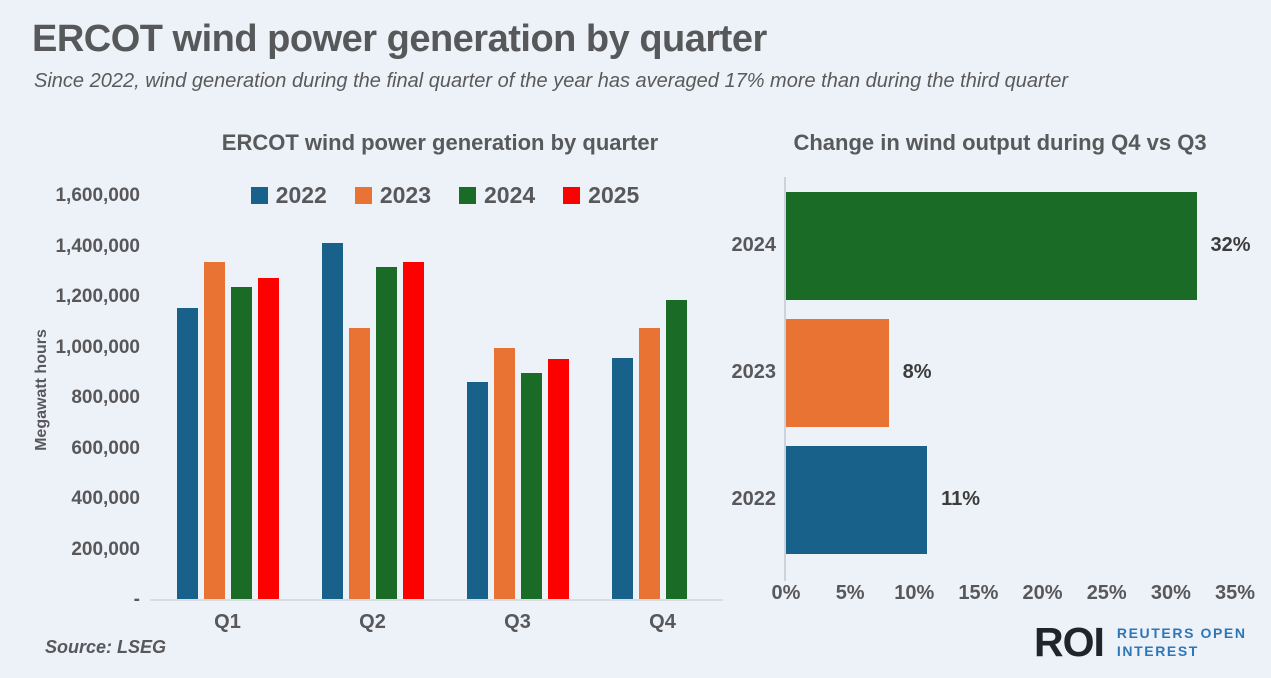 The height and width of the screenshot is (678, 1271). I want to click on legend-item-2025: 2025, so click(601, 195).